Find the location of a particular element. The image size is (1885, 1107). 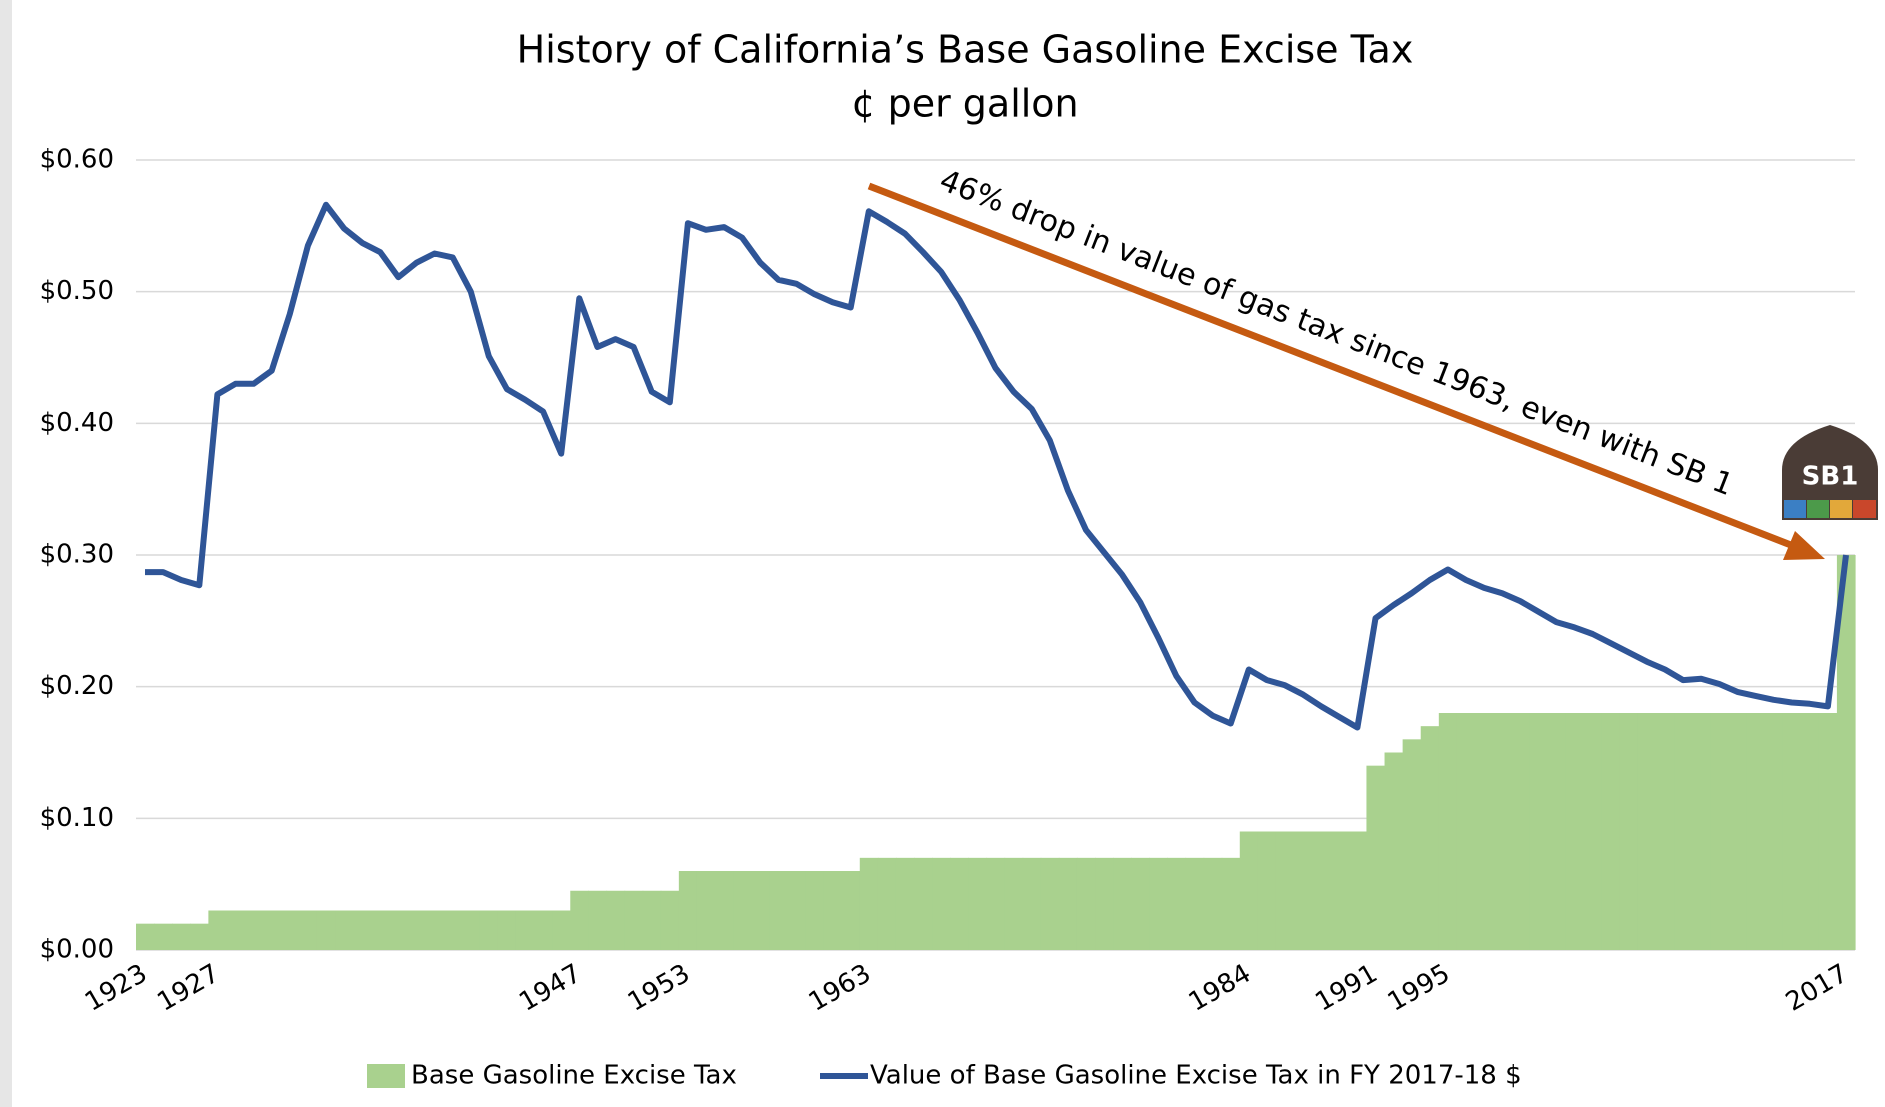

y-tick-label: $0.60 is located at coordinates (77, 160).